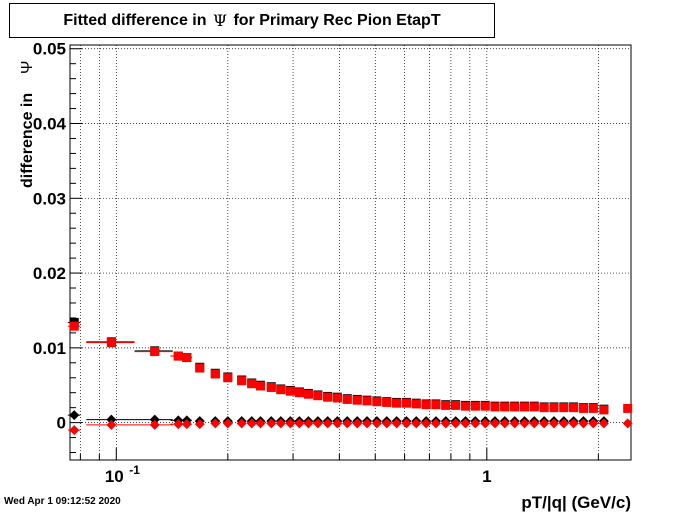 This screenshot has height=512, width=700. I want to click on x-tick-label: 10, so click(114, 476).